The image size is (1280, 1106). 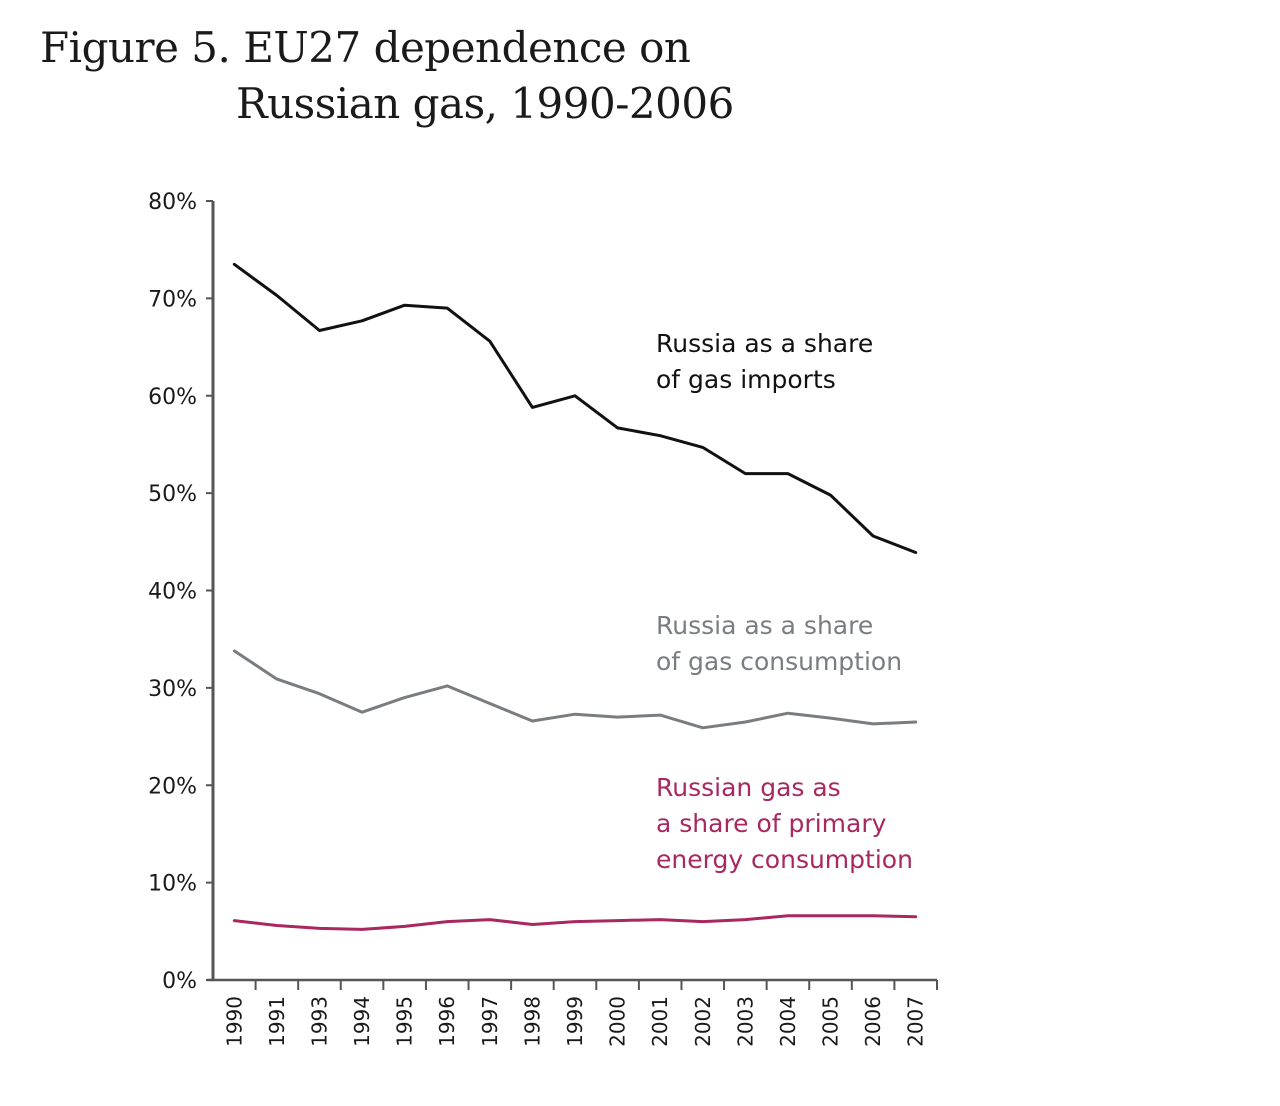 I want to click on y-tick-label: 70%, so click(x=172, y=299).